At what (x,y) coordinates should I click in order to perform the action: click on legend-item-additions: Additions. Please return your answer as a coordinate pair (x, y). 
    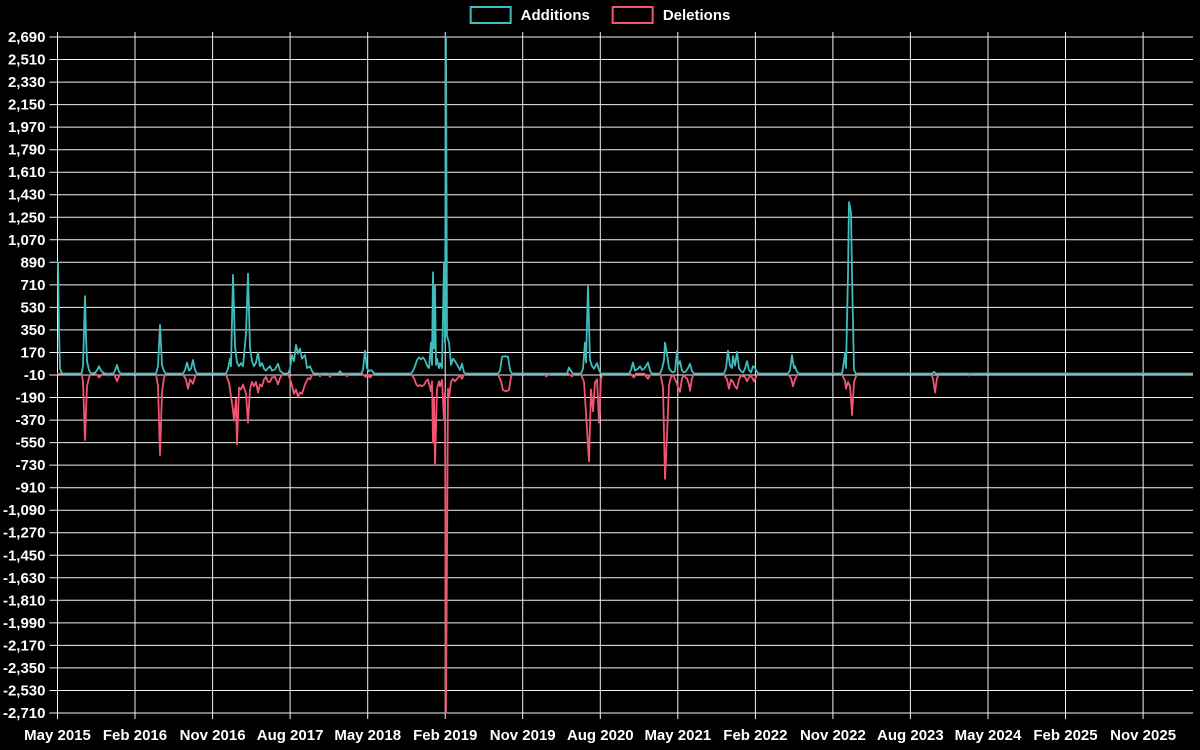
    Looking at the image, I should click on (529, 15).